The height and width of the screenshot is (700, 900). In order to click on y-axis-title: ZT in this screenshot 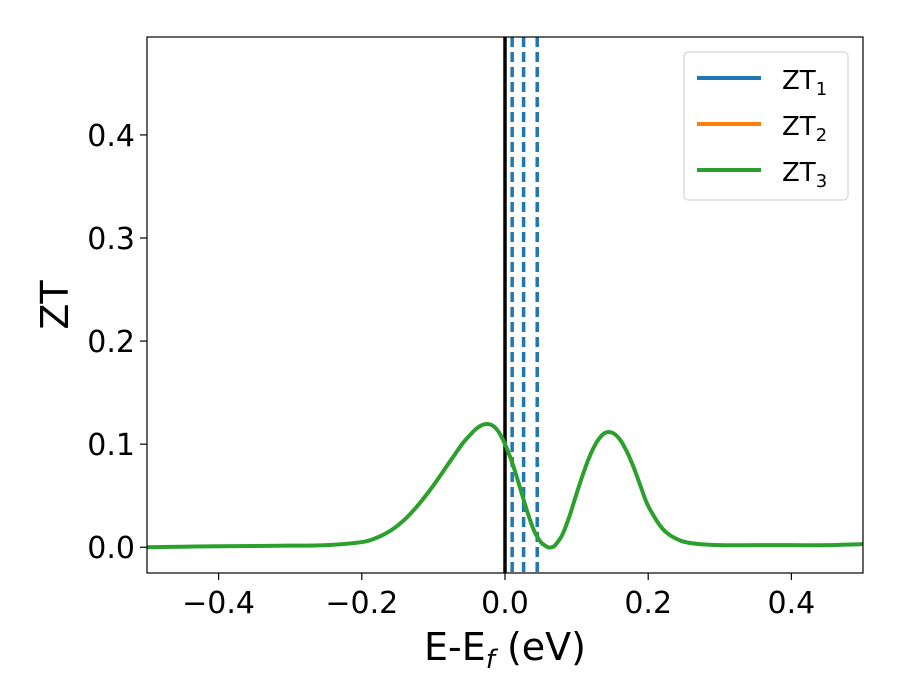, I will do `click(55, 305)`.